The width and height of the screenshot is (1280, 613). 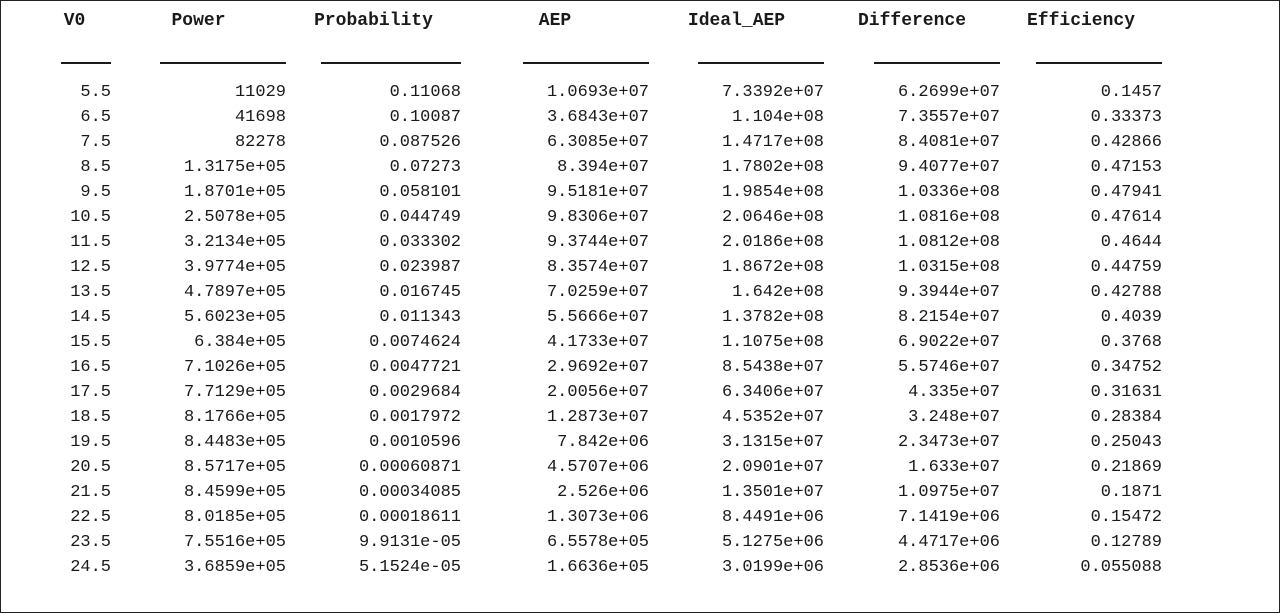 What do you see at coordinates (1126, 417) in the screenshot?
I see `cell-efficiency: 0.28384` at bounding box center [1126, 417].